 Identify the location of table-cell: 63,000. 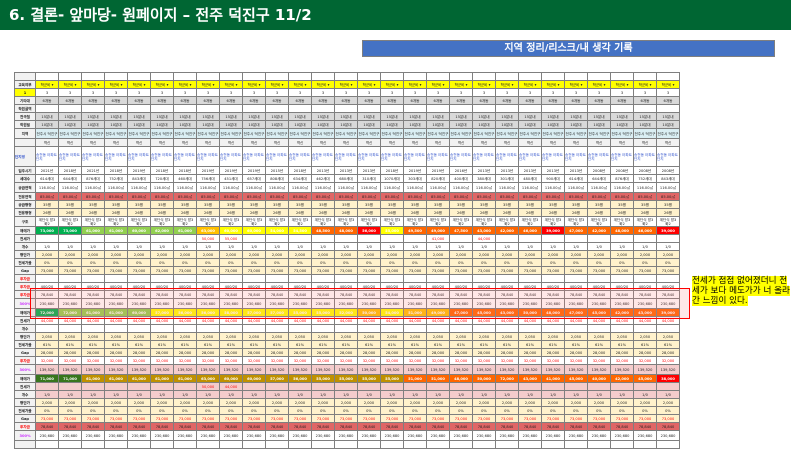
(208, 378).